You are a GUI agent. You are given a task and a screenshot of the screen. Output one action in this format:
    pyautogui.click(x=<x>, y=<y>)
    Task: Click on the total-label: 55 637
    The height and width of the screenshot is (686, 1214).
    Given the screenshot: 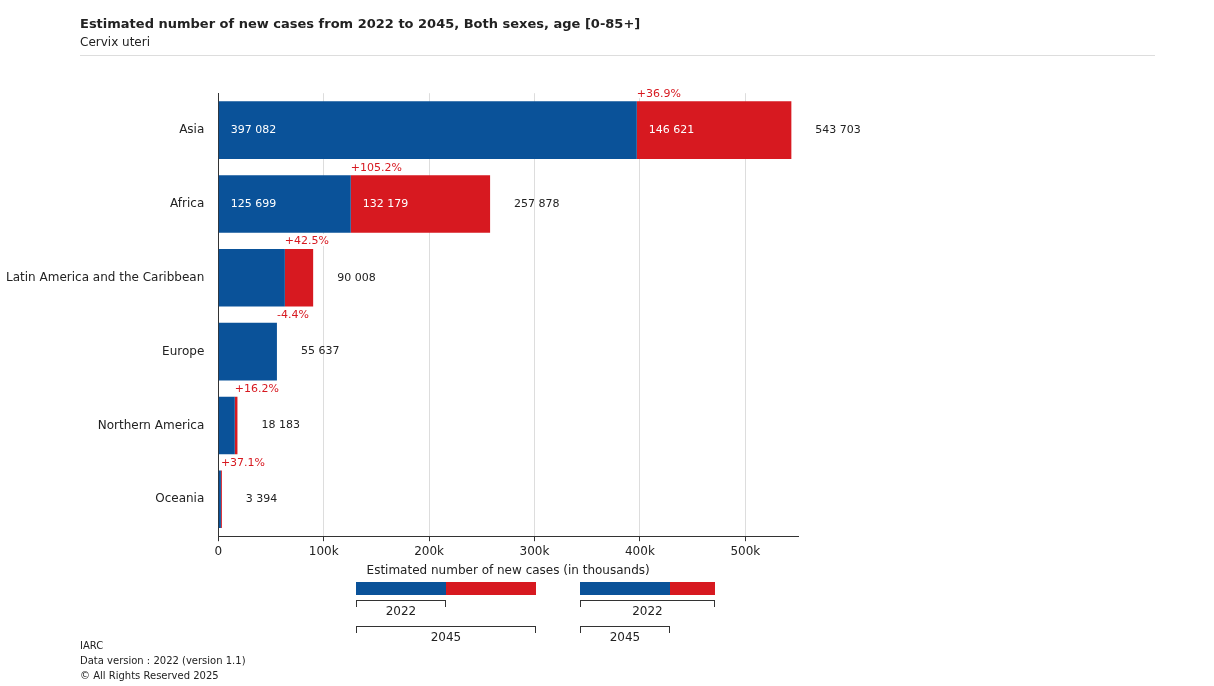 What is the action you would take?
    pyautogui.click(x=320, y=351)
    